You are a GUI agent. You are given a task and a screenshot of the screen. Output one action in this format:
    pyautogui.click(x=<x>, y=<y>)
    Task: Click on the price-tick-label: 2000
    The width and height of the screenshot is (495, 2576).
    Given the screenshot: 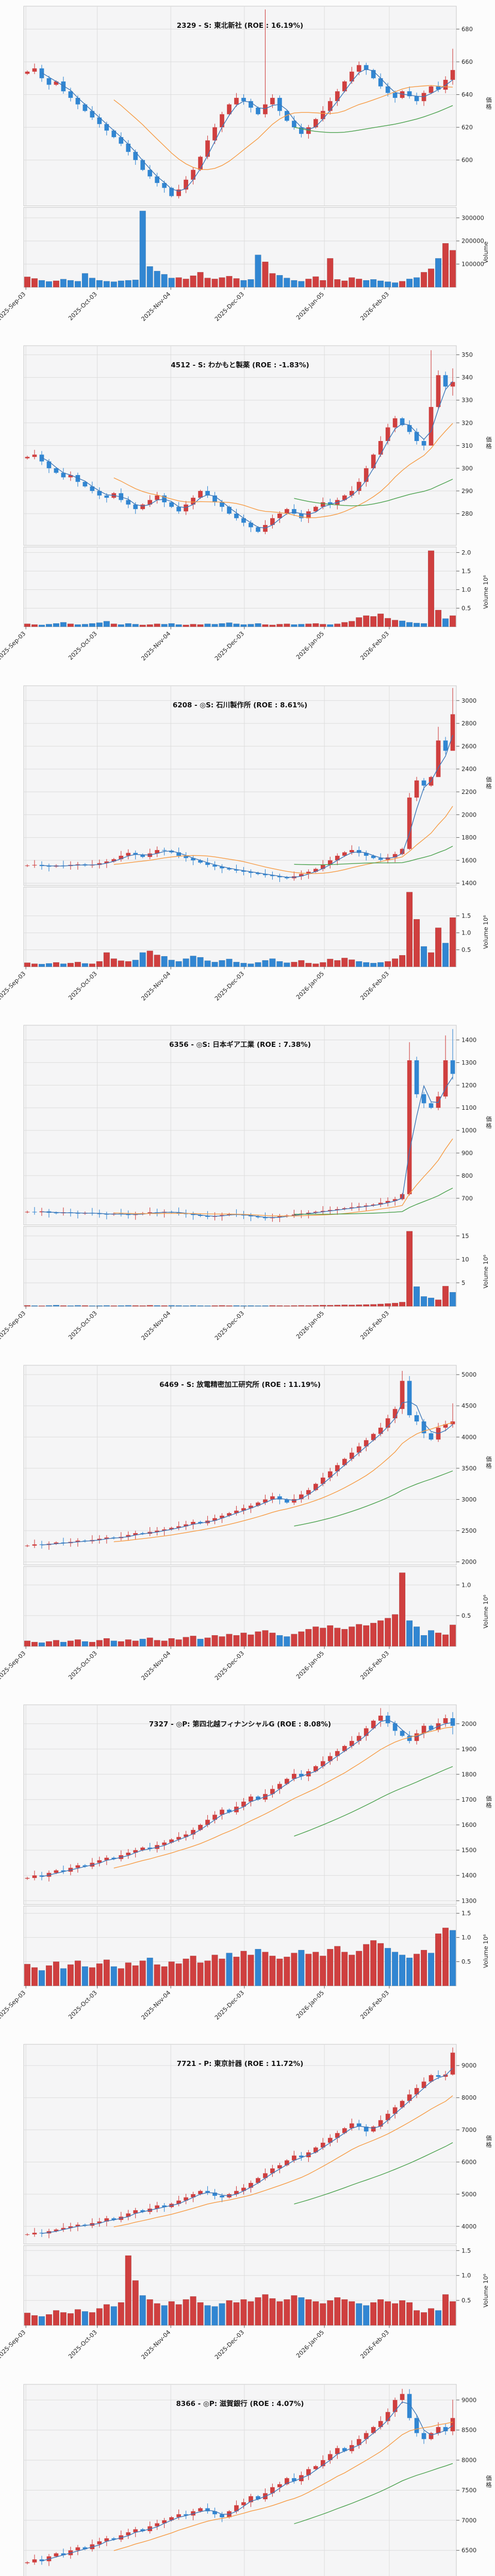 What is the action you would take?
    pyautogui.click(x=468, y=1561)
    